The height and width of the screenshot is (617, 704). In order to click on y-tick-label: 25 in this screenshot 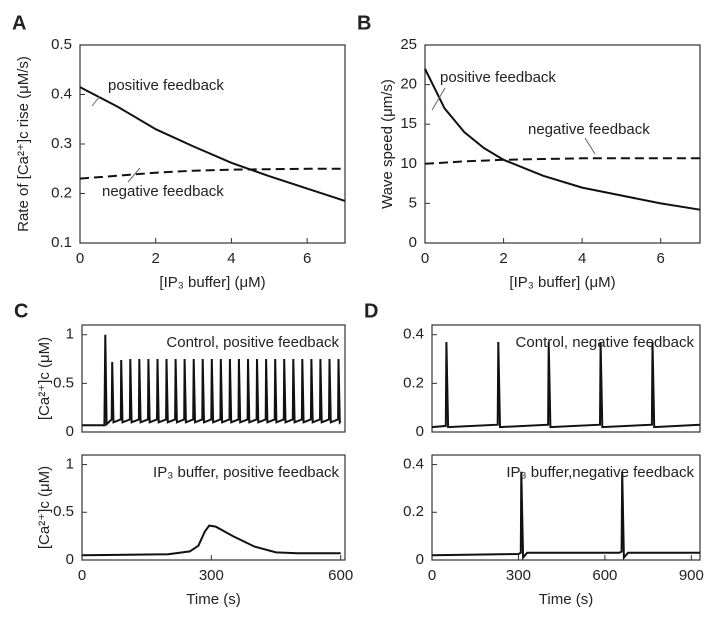, I will do `click(408, 44)`.